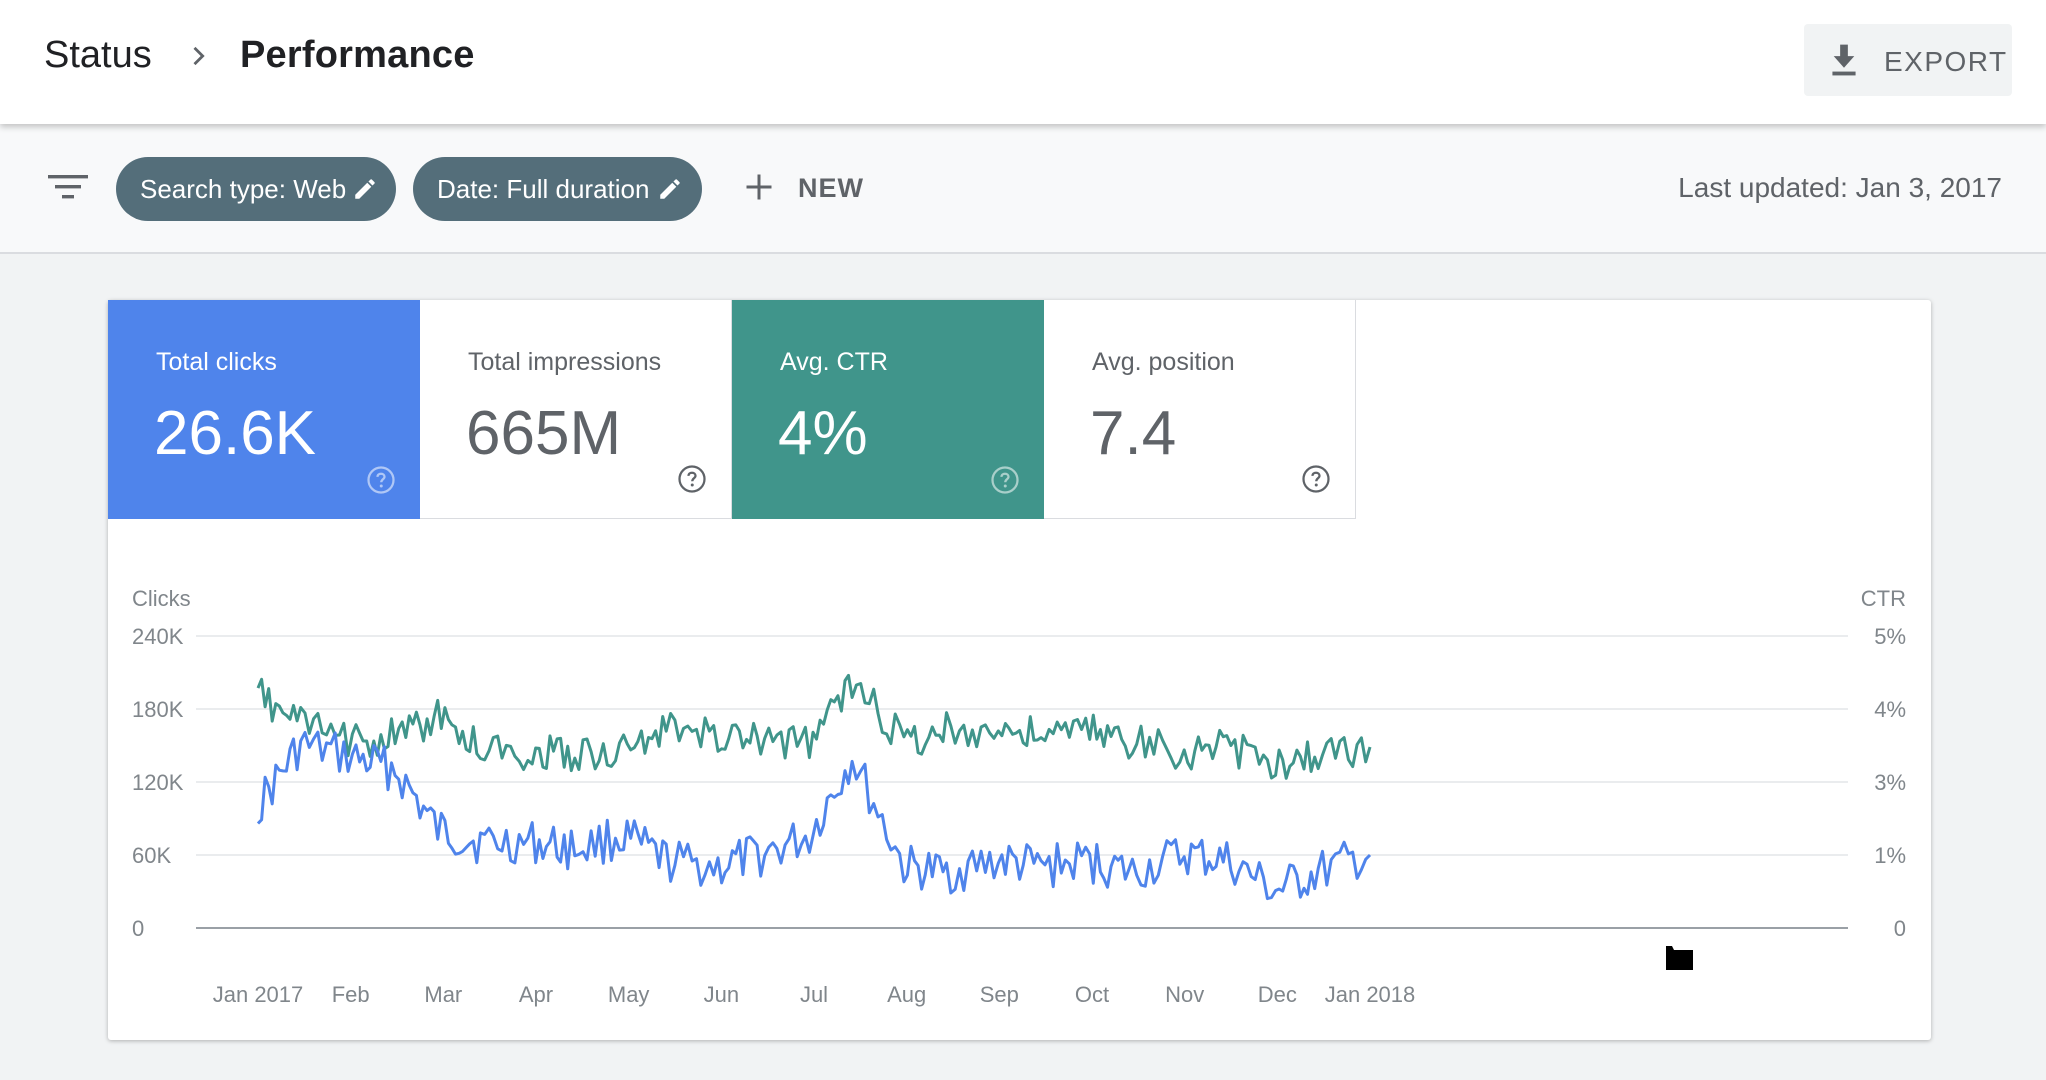 Image resolution: width=2046 pixels, height=1080 pixels. What do you see at coordinates (199, 56) in the screenshot?
I see `chevron-right-icon` at bounding box center [199, 56].